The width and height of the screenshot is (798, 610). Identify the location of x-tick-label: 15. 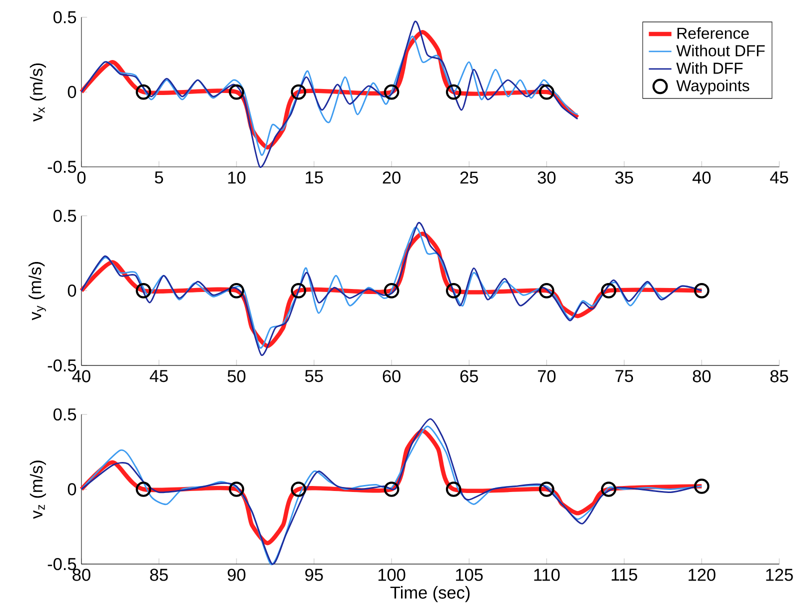
(314, 178).